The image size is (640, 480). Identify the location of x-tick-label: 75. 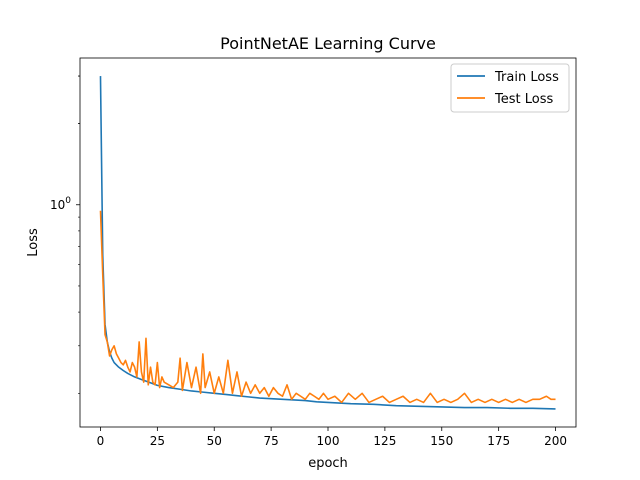
(270, 441).